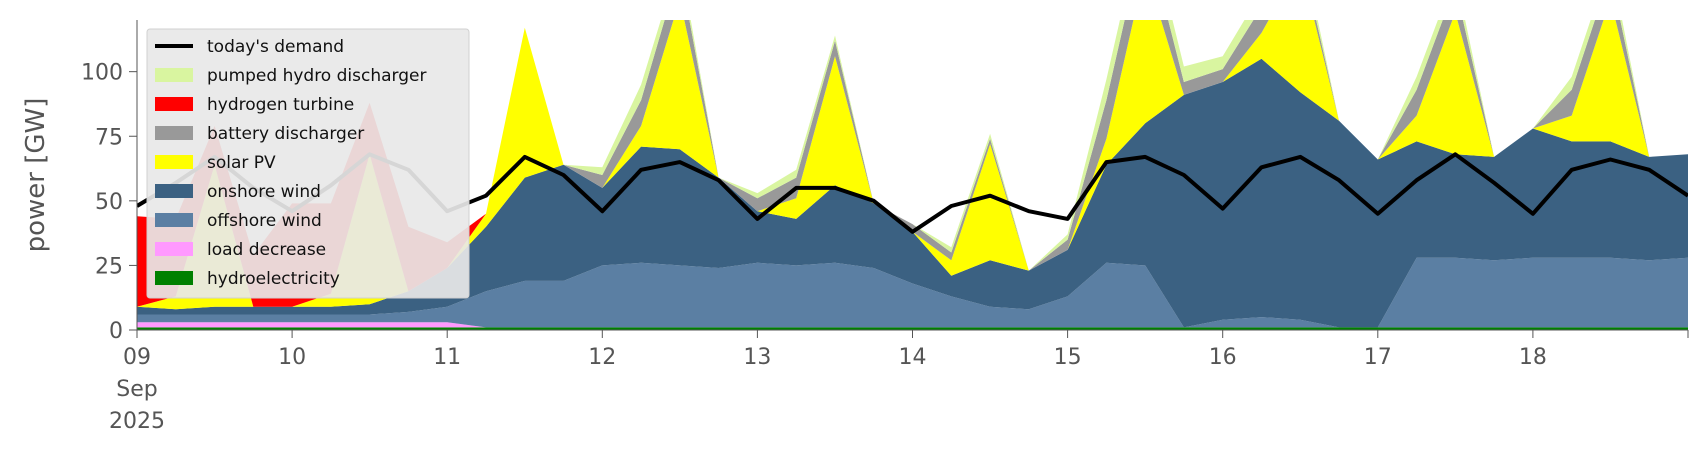 This screenshot has width=1706, height=464. What do you see at coordinates (174, 278) in the screenshot?
I see `legend-swatch-hydroelectricity` at bounding box center [174, 278].